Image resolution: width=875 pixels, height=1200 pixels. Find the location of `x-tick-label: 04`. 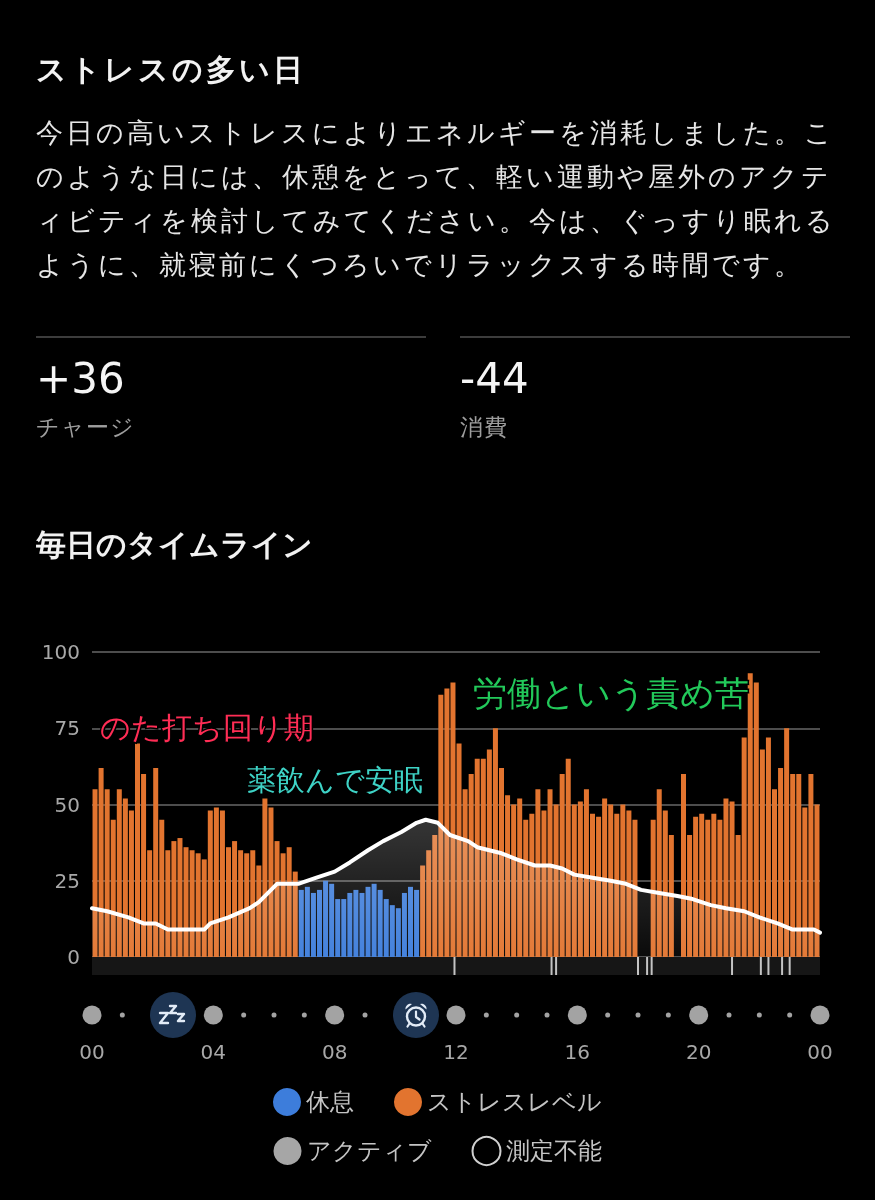

x-tick-label: 04 is located at coordinates (213, 1052).